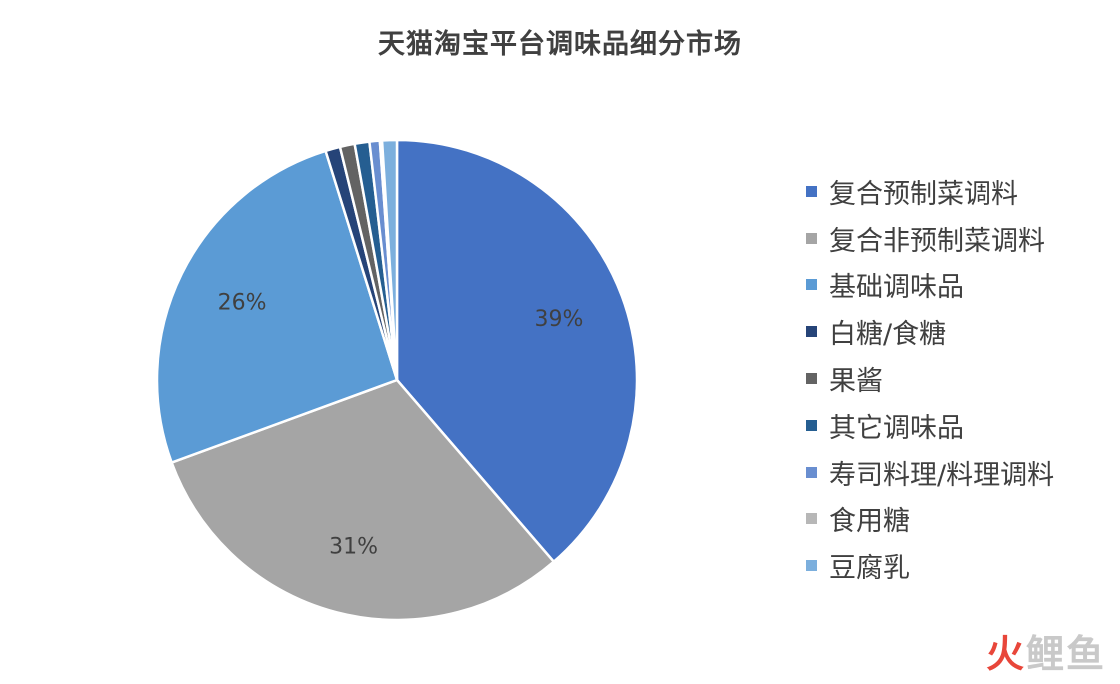 The image size is (1120, 684). Describe the element at coordinates (888, 335) in the screenshot. I see `legend-label-3: 白糖/食糖` at that location.